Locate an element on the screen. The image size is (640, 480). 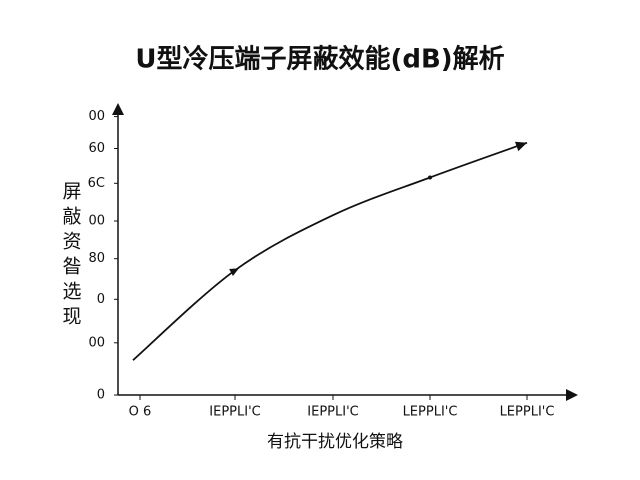
x-axis-arrow is located at coordinates (572, 395).